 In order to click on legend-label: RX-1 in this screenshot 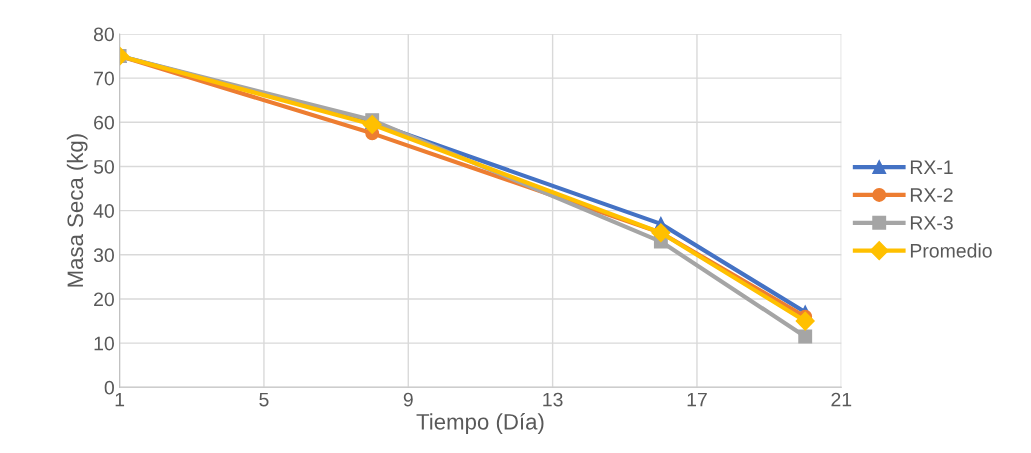, I will do `click(931, 167)`.